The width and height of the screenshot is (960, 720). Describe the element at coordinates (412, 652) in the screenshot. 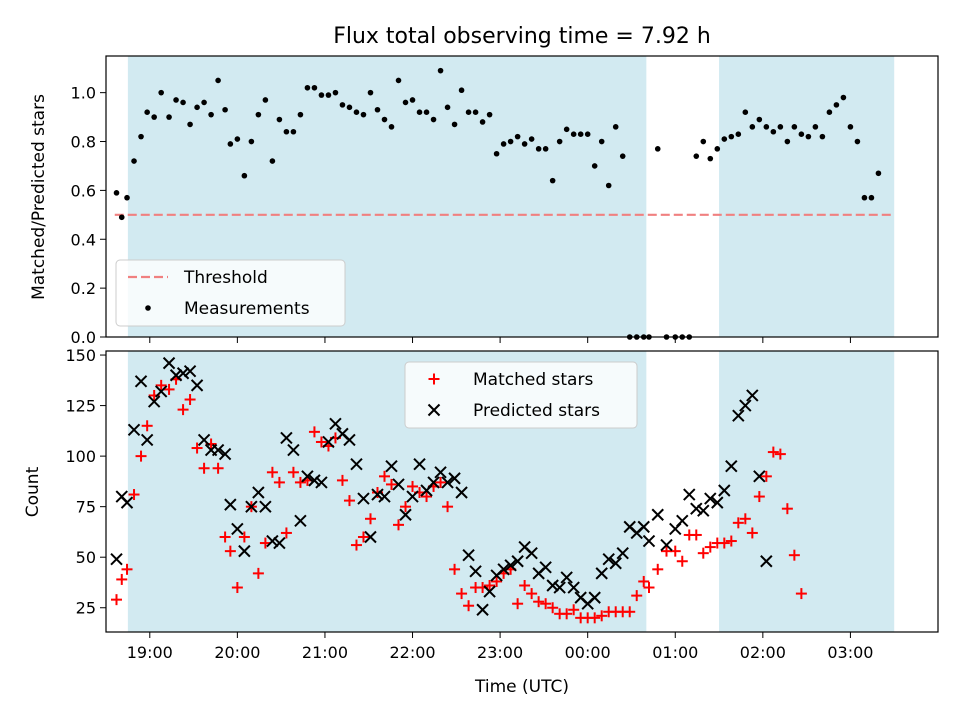

I see `x-tick-label: 22:00` at that location.